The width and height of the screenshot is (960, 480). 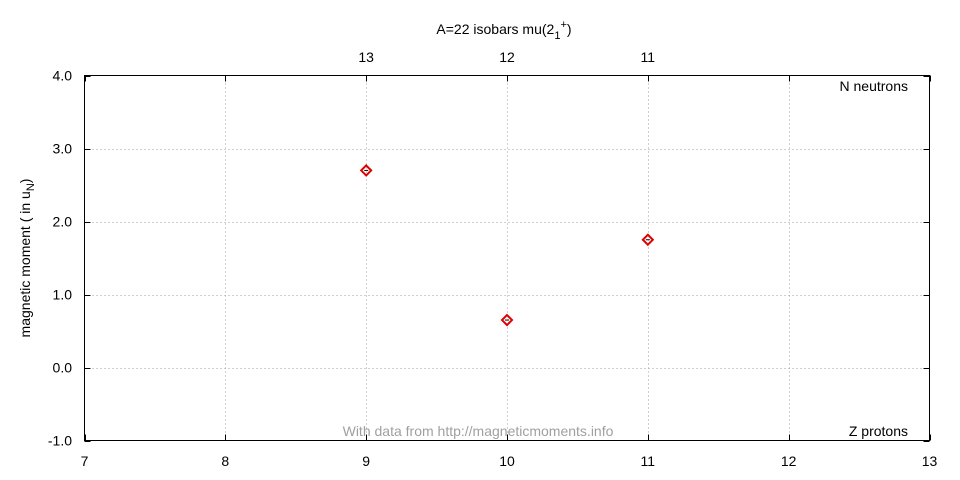 I want to click on x-tick-label: 7, so click(x=85, y=461).